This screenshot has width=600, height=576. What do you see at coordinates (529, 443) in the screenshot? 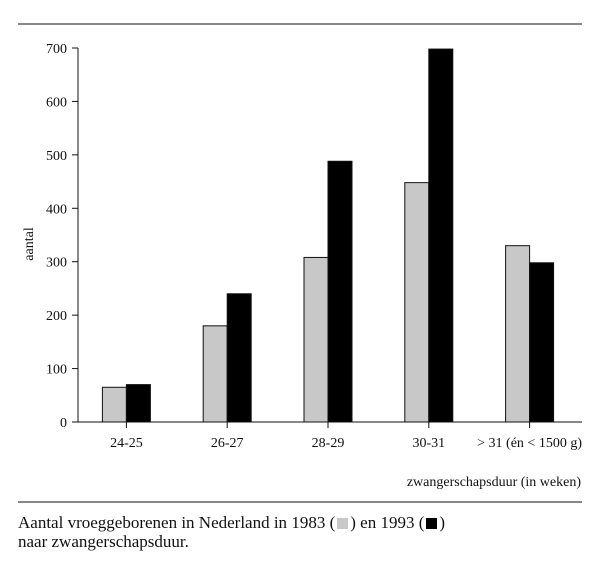
I see `x-tick-label: > 31 (én < 1500 g)` at bounding box center [529, 443].